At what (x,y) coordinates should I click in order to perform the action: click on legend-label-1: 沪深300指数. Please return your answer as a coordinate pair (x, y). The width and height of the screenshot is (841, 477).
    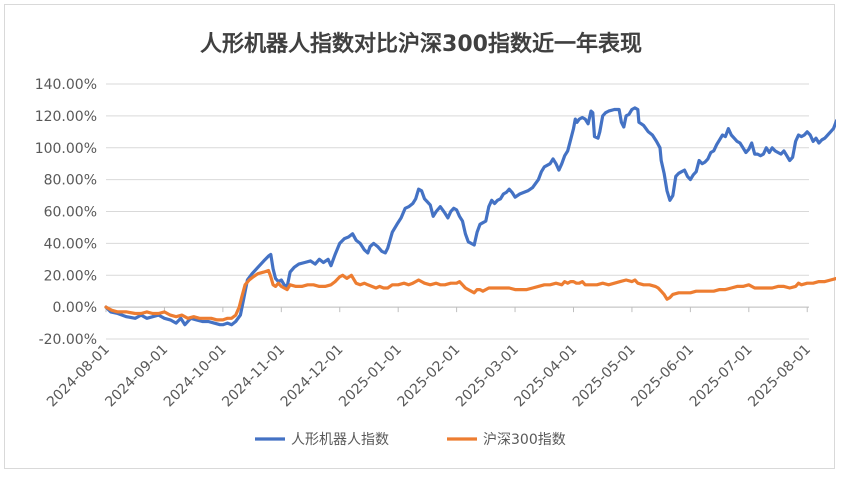
    Looking at the image, I should click on (524, 440).